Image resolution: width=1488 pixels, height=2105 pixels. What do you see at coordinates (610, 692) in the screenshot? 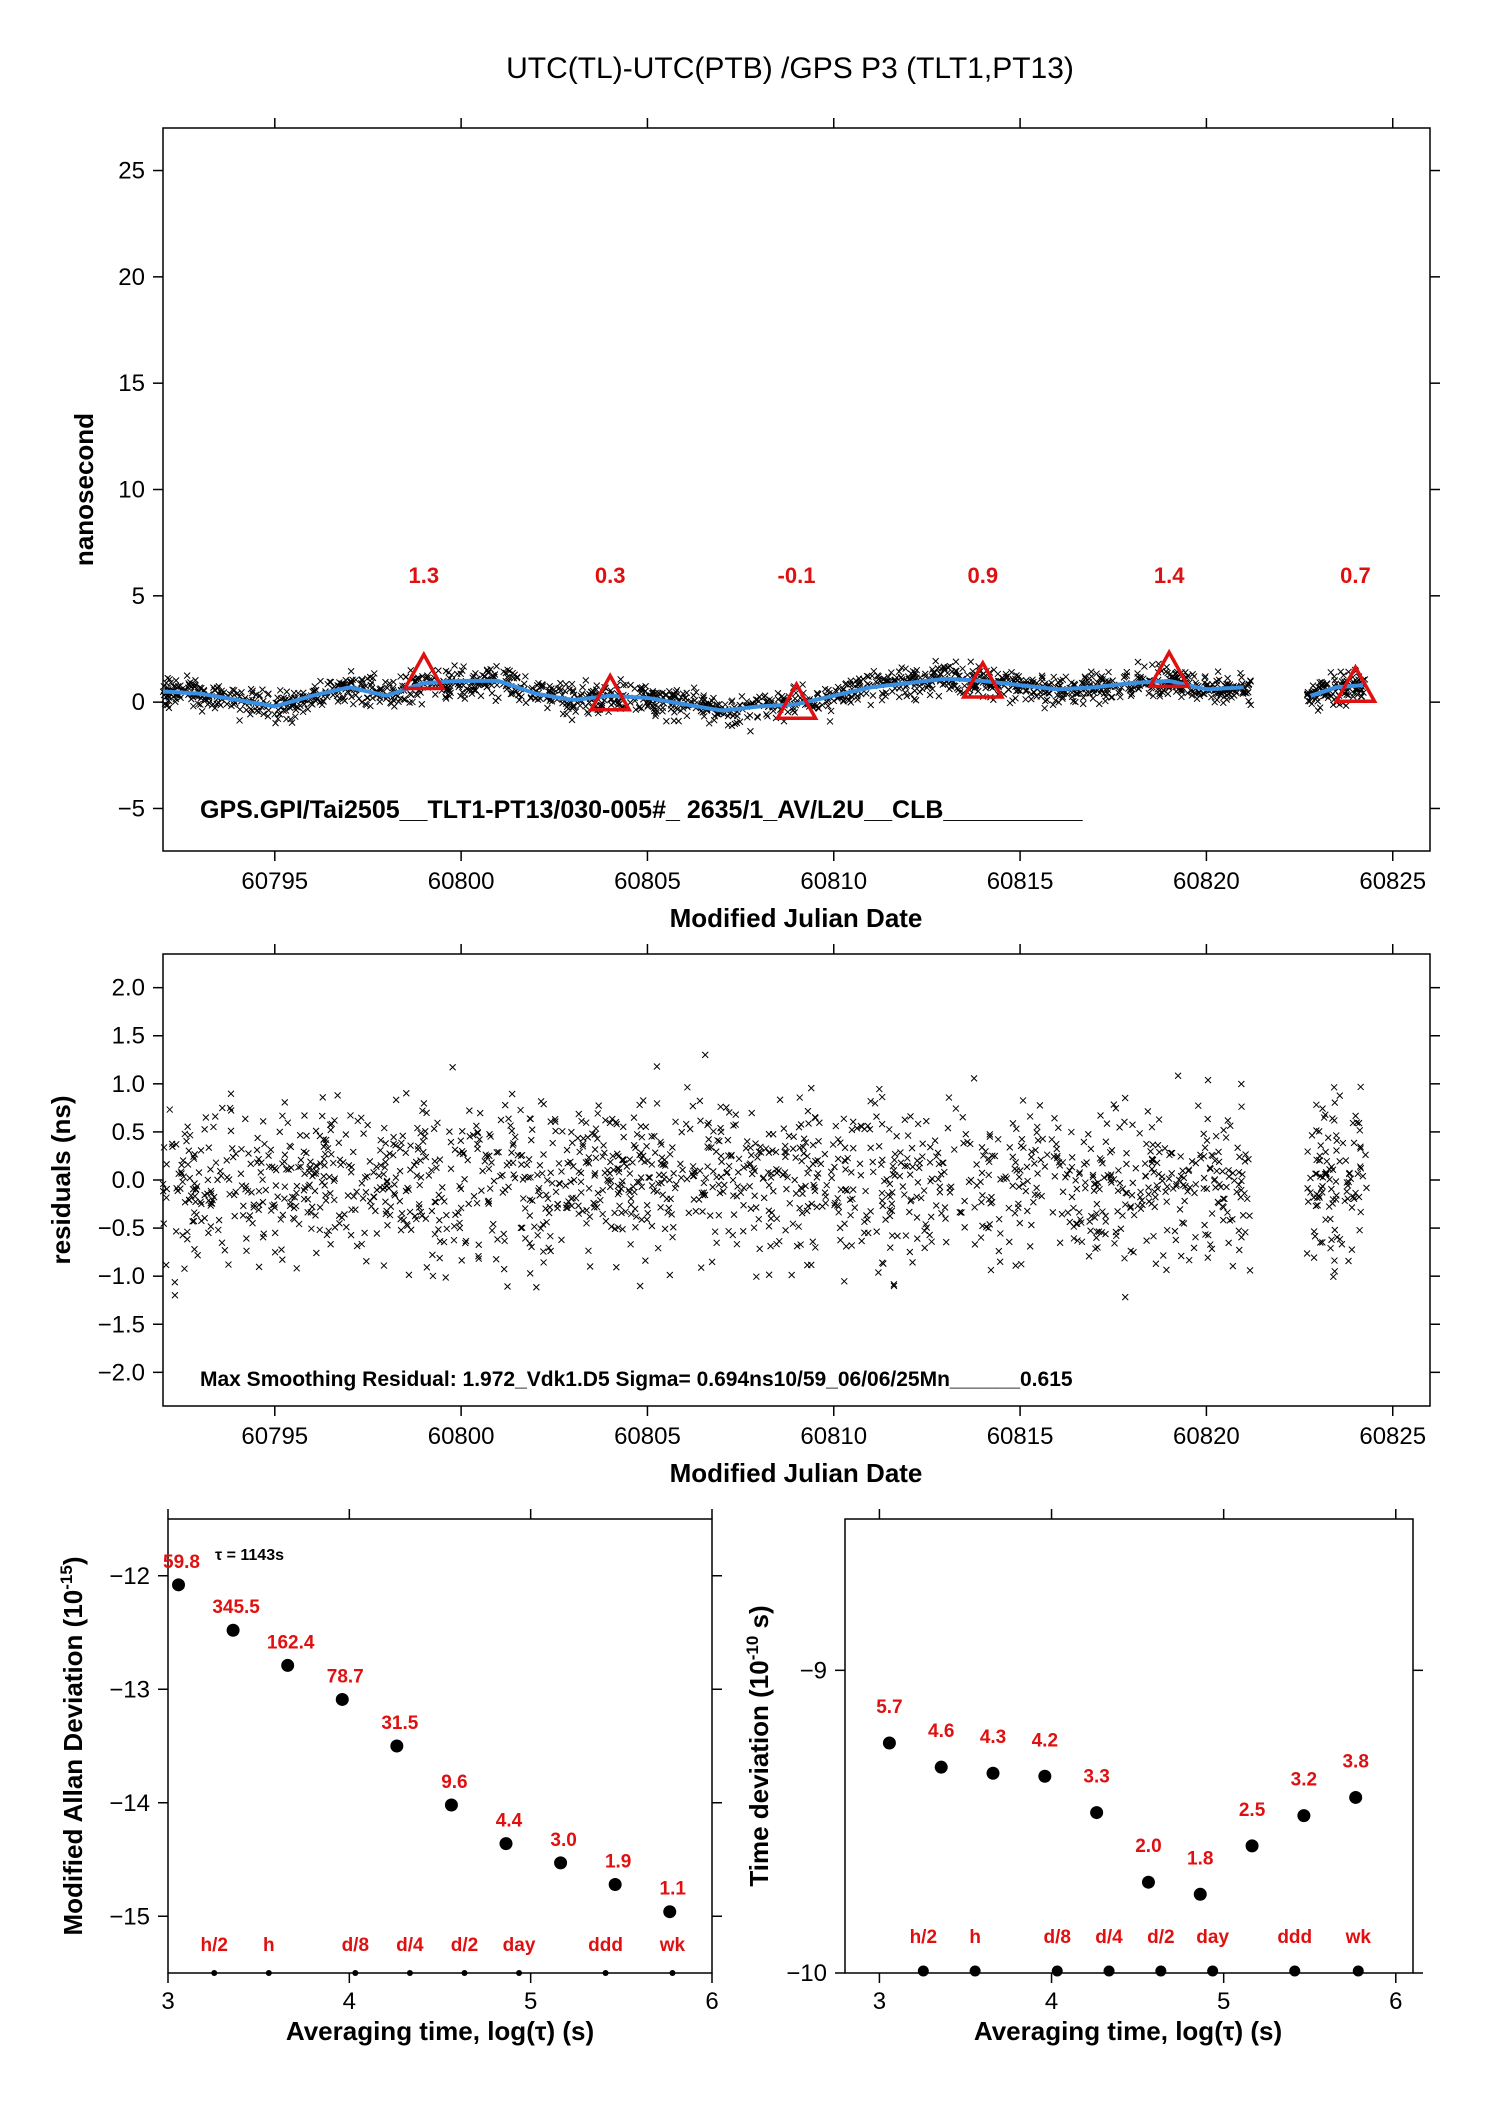
I see `triangle-marker` at bounding box center [610, 692].